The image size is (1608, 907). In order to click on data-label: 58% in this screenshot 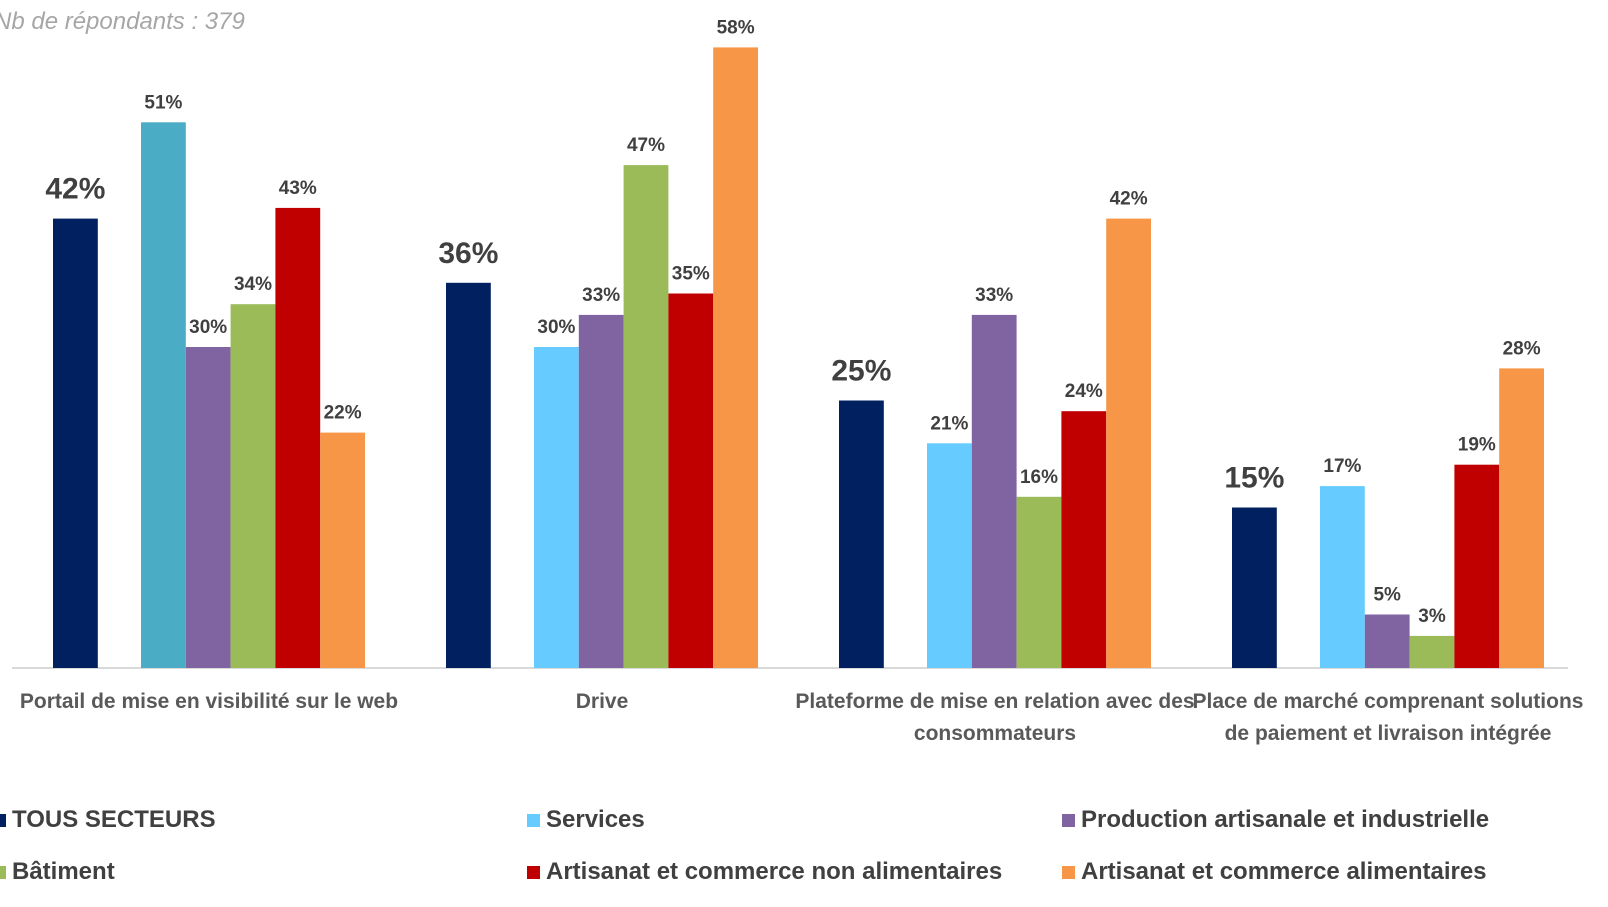, I will do `click(736, 27)`.